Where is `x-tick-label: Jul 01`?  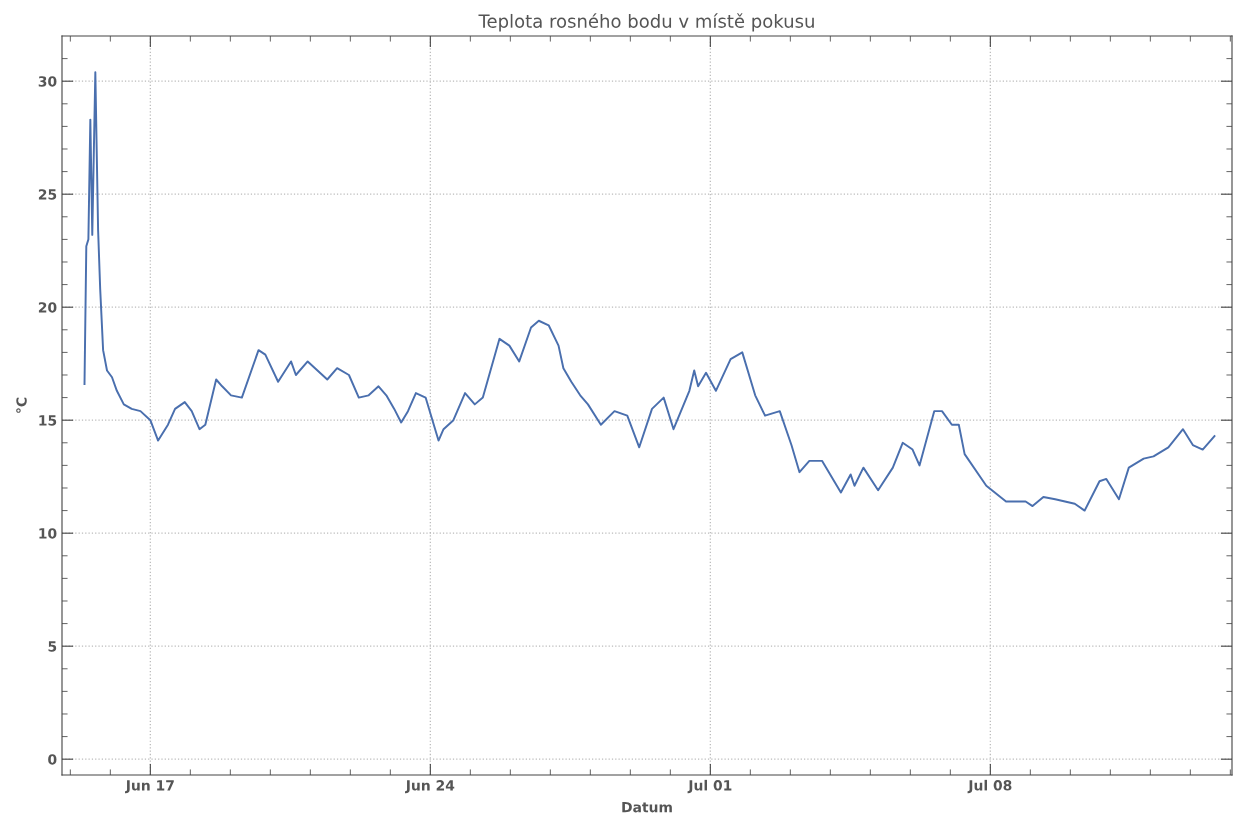
x-tick-label: Jul 01 is located at coordinates (709, 786).